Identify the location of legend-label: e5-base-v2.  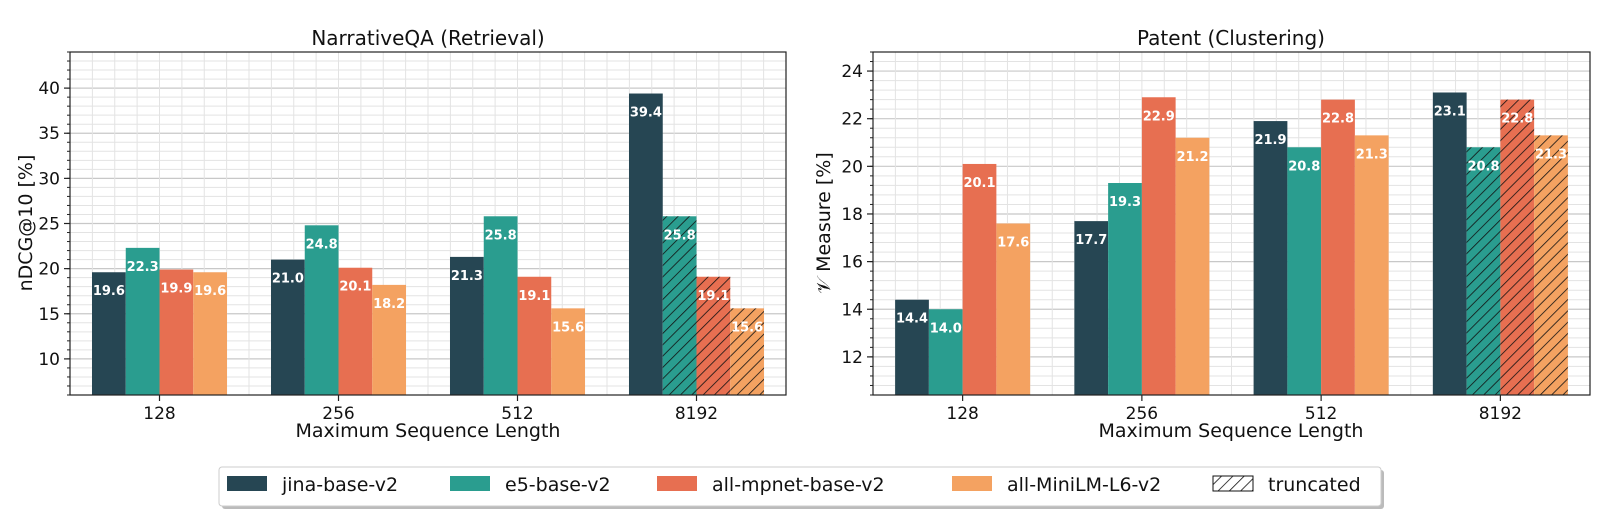
(558, 485).